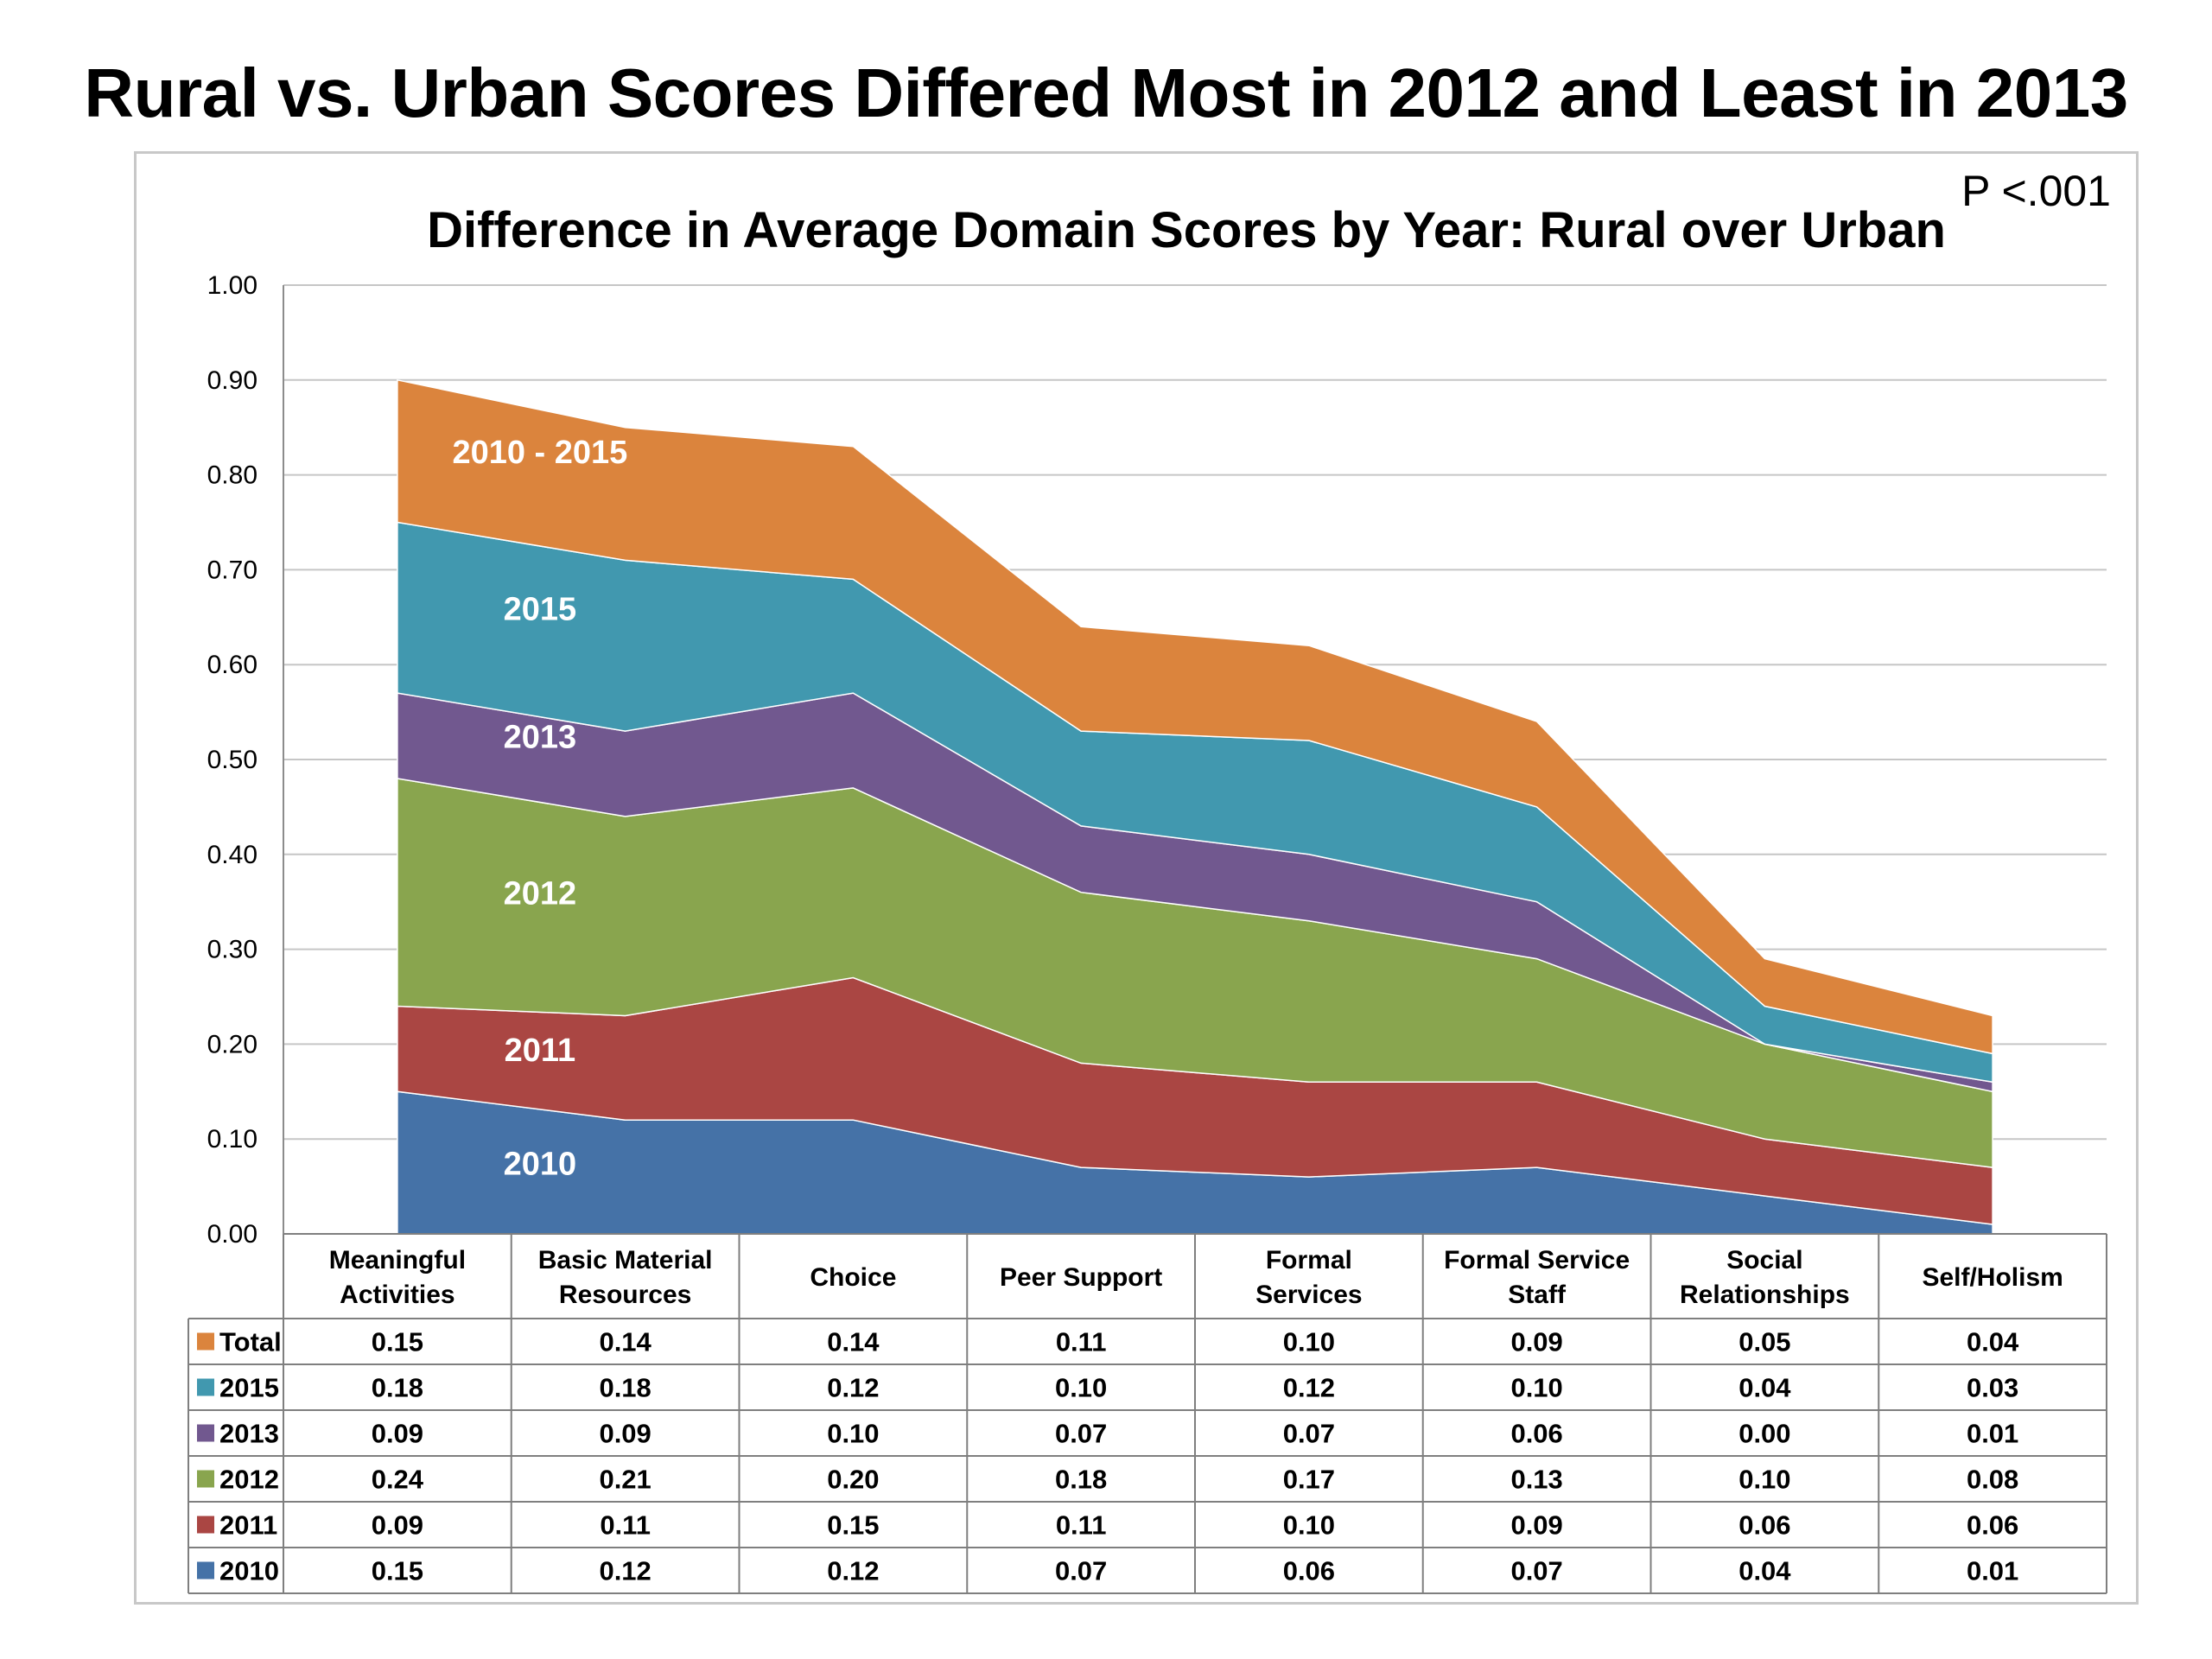 This screenshot has height=1659, width=2212. Describe the element at coordinates (1536, 1480) in the screenshot. I see `table-cell: 0.13` at that location.